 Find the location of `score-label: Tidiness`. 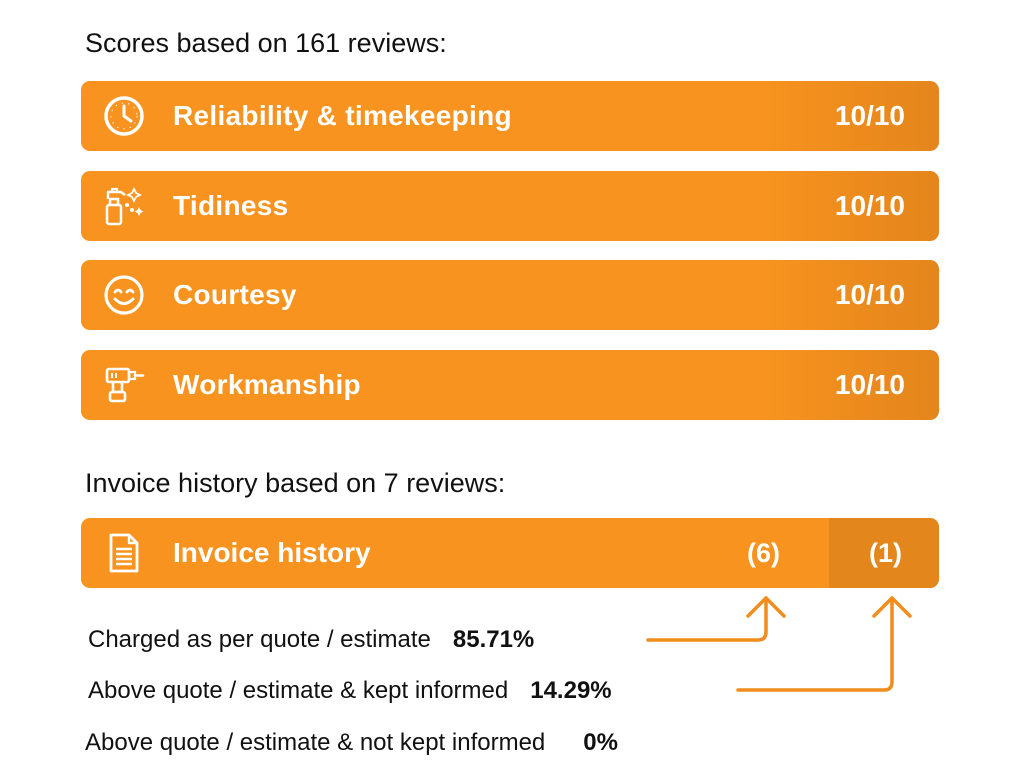

score-label: Tidiness is located at coordinates (231, 205).